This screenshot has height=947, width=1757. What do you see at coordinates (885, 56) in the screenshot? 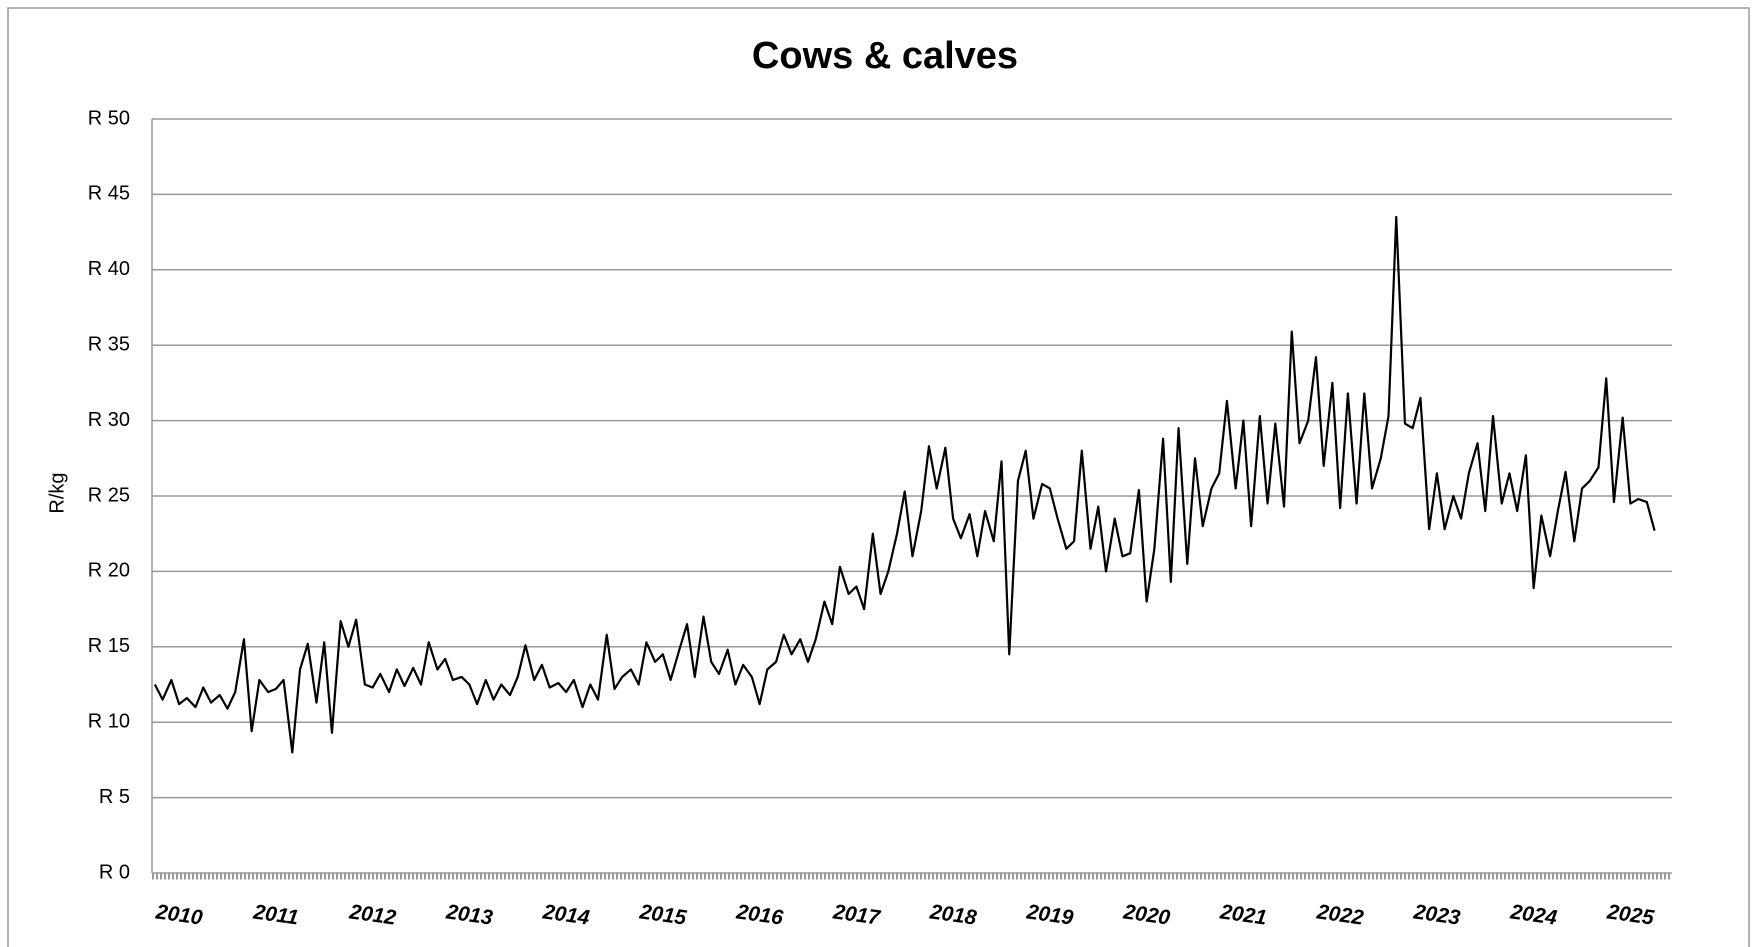
I see `chart-title: Cows & calves` at bounding box center [885, 56].